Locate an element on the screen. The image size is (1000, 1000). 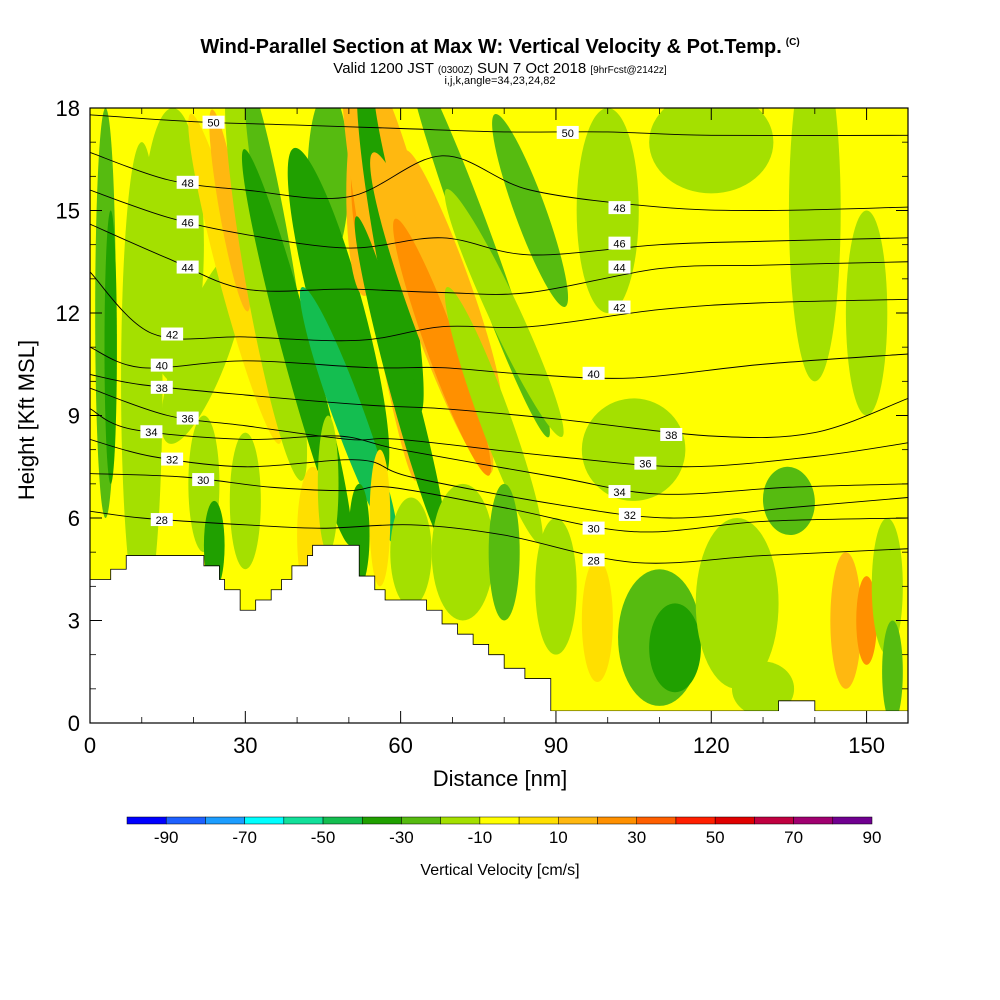
contour-label: 40 is located at coordinates (161, 365).